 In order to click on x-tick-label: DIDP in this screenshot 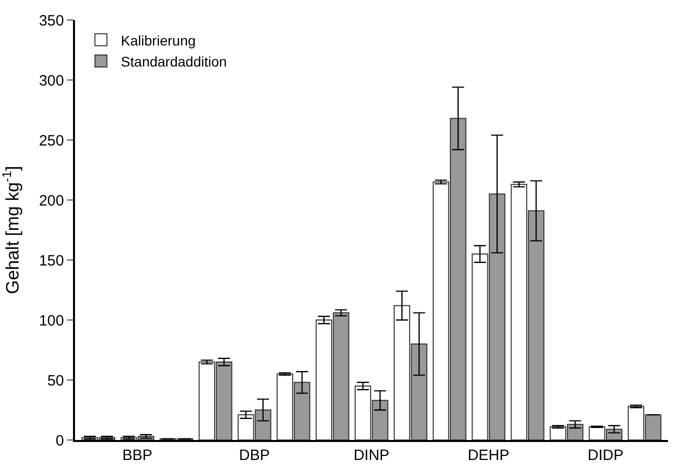, I will do `click(606, 455)`.